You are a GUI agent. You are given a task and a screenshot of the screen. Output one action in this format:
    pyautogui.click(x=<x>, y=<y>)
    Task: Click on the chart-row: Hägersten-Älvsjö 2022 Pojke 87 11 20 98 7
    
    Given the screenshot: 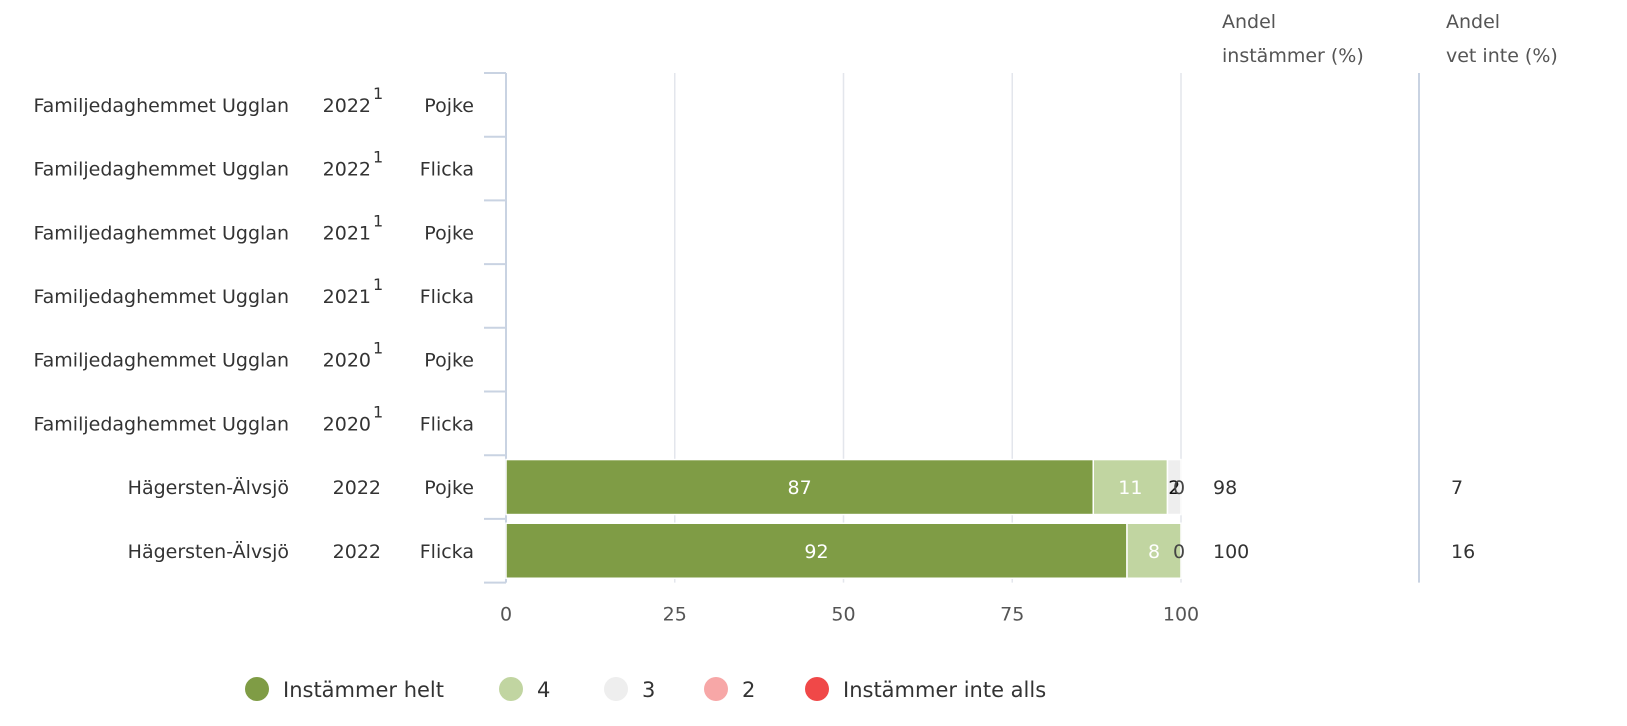 What is the action you would take?
    pyautogui.click(x=795, y=487)
    